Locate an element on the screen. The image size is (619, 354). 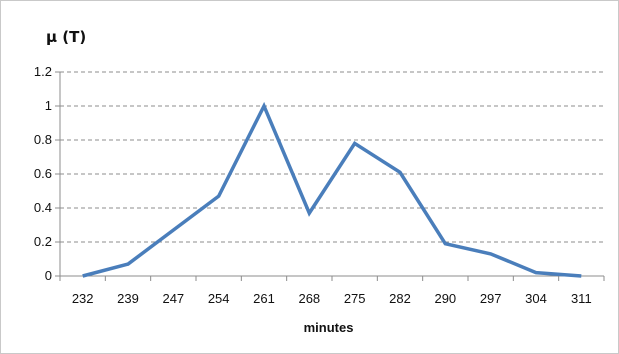
x-tick-label: 247 is located at coordinates (173, 298).